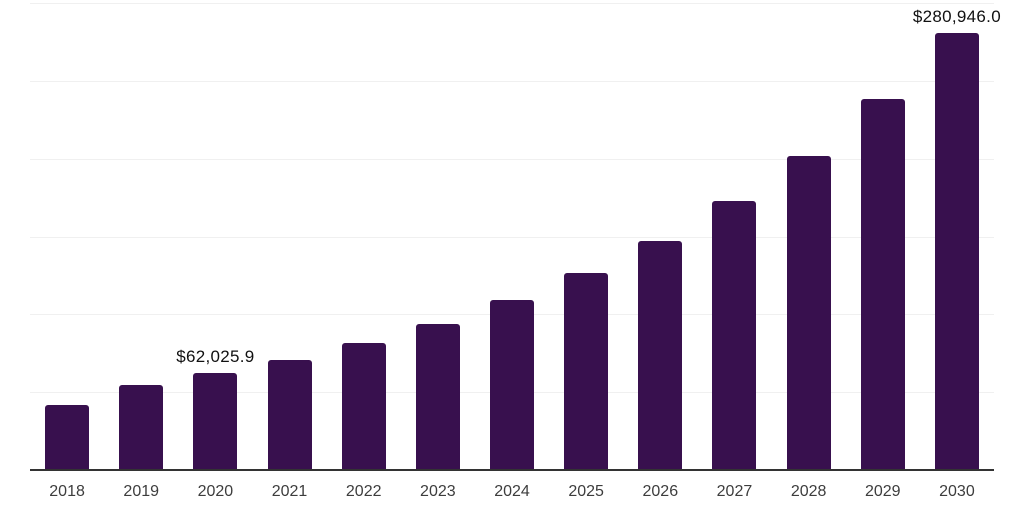  Describe the element at coordinates (67, 491) in the screenshot. I see `x-tick-label-2018: 2018` at that location.